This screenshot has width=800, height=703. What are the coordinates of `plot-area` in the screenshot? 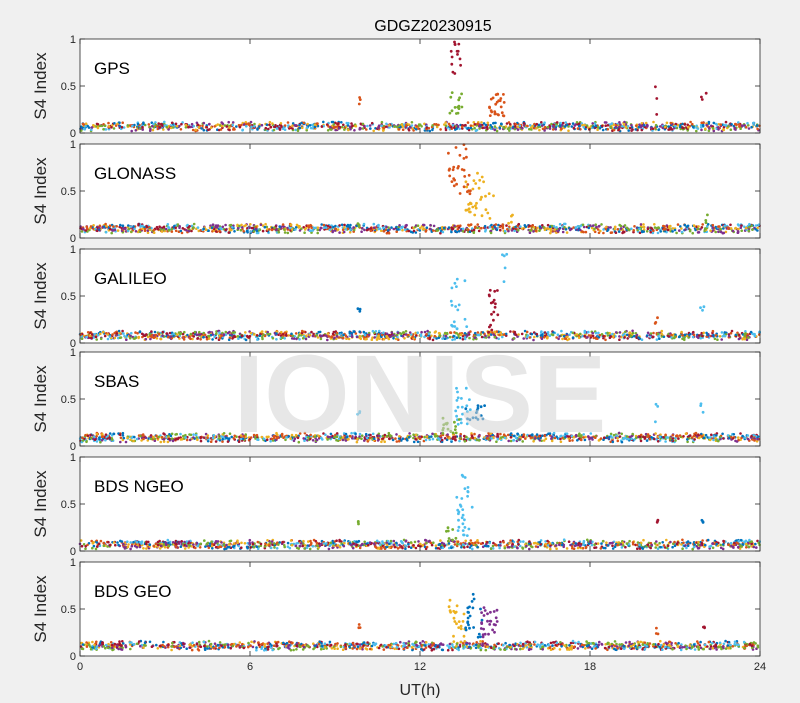 It's located at (420, 86).